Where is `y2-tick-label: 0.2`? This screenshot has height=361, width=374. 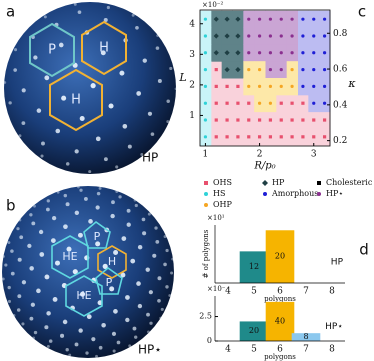 y2-tick-label: 0.2 is located at coordinates (340, 141).